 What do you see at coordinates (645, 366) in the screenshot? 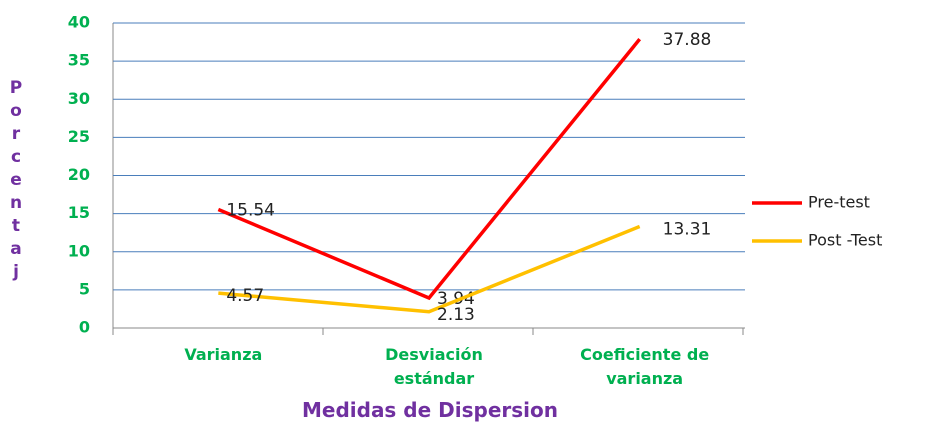
I see `x-tick-label: Coeficiente de varianza` at bounding box center [645, 366].